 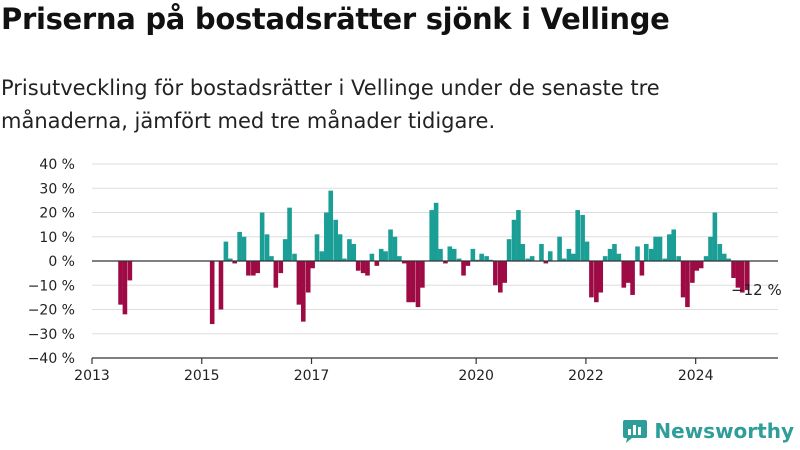 What do you see at coordinates (202, 376) in the screenshot?
I see `x-tick-label: 2015` at bounding box center [202, 376].